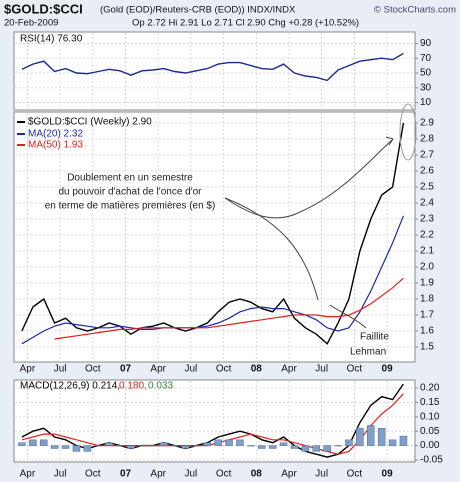 The width and height of the screenshot is (460, 482). Describe the element at coordinates (427, 171) in the screenshot. I see `y-tick-label: 2.6` at that location.